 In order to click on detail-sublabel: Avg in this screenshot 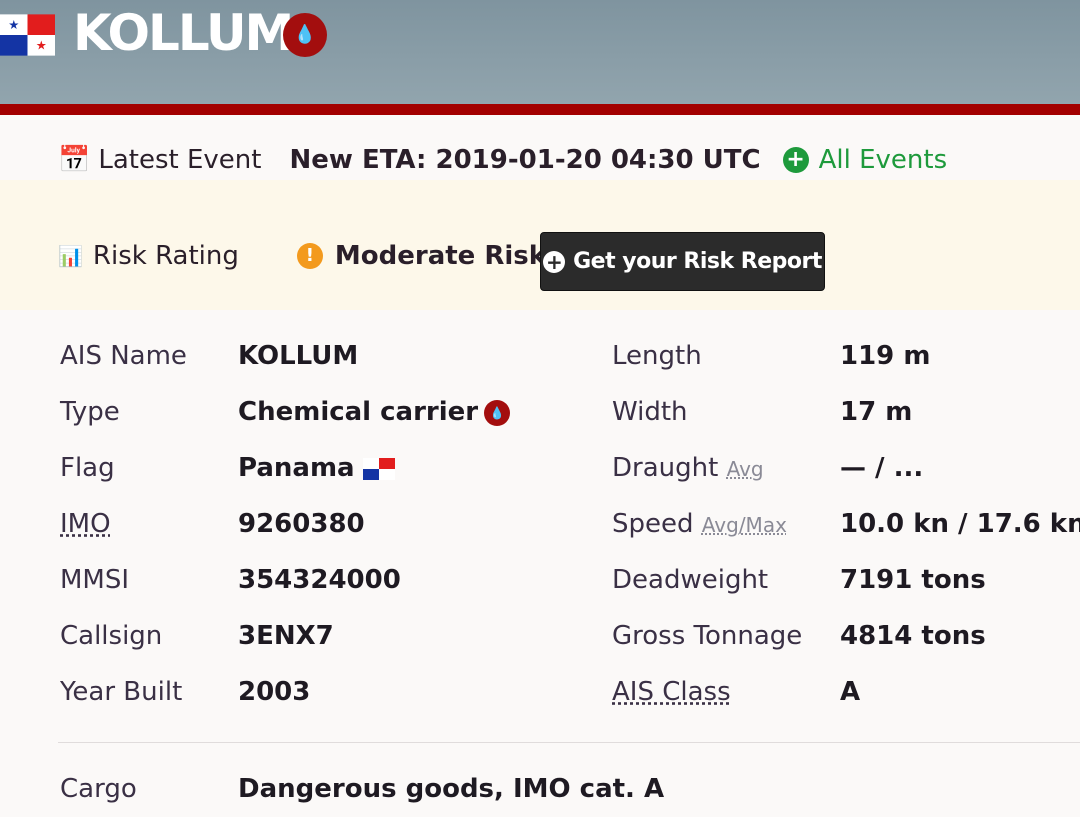, I will do `click(745, 469)`.